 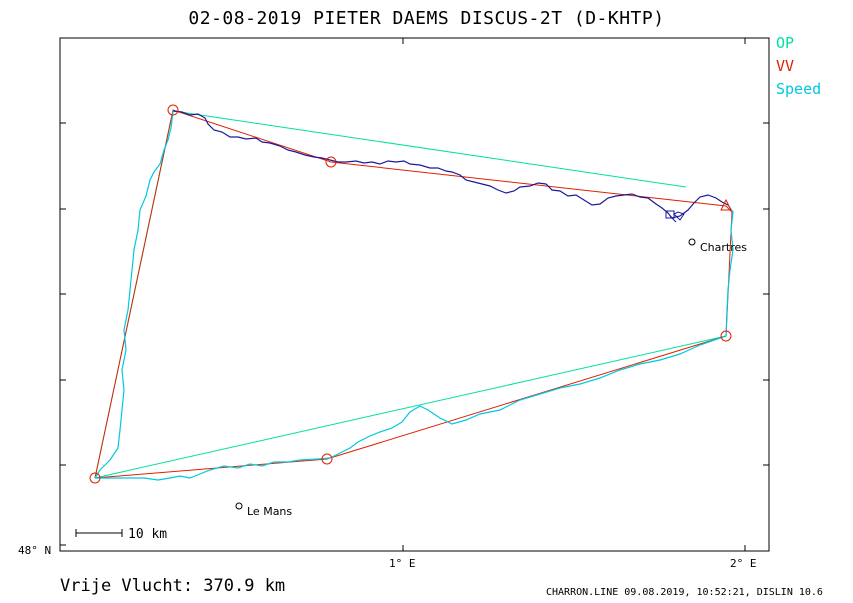 I want to click on chartres-marker, so click(x=692, y=242).